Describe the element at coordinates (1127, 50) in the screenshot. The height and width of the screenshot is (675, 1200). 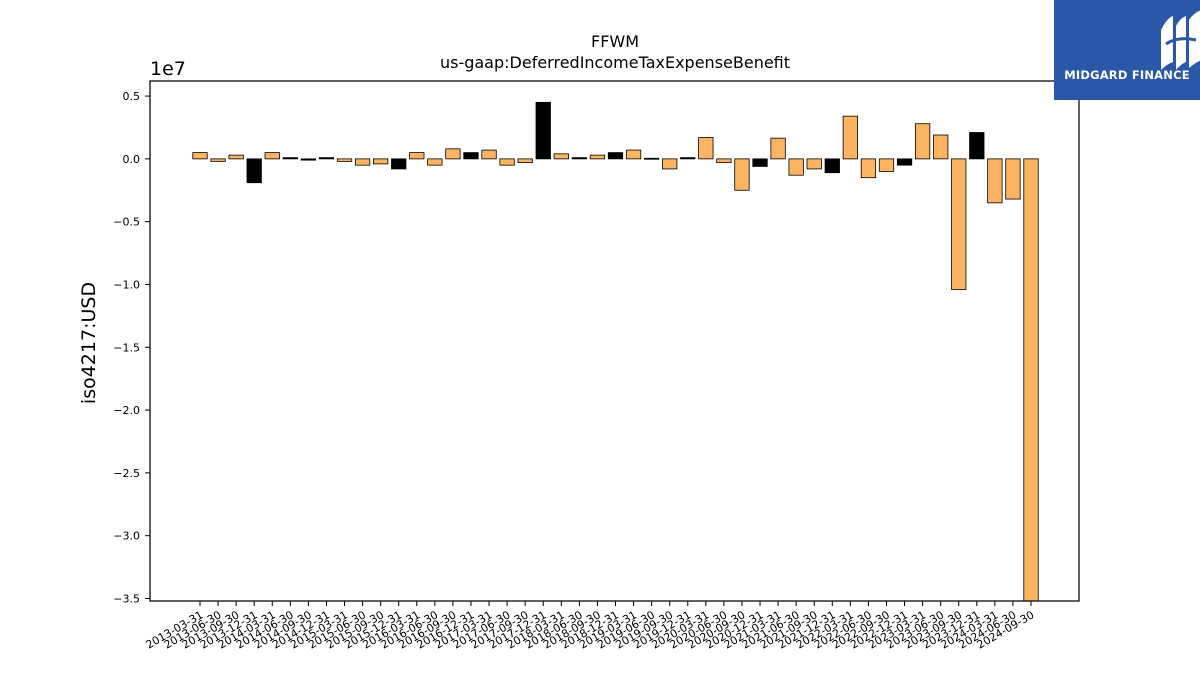
I see `brand-logo: MIDGARD FINANCE` at that location.